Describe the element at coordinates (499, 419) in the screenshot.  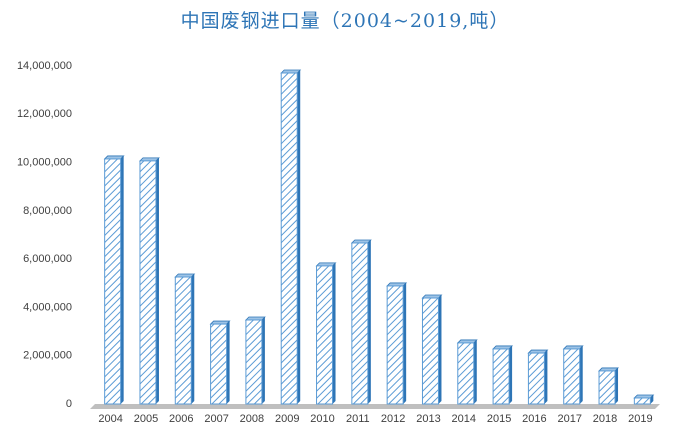
I see `x-tick-label: 2015` at that location.